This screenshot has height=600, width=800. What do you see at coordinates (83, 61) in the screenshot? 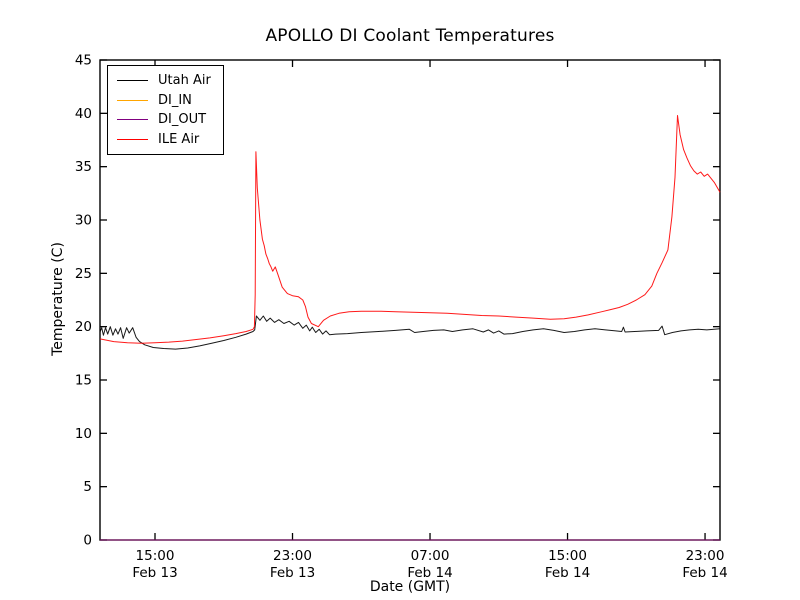
I see `y-tick-label: 45` at bounding box center [83, 61].